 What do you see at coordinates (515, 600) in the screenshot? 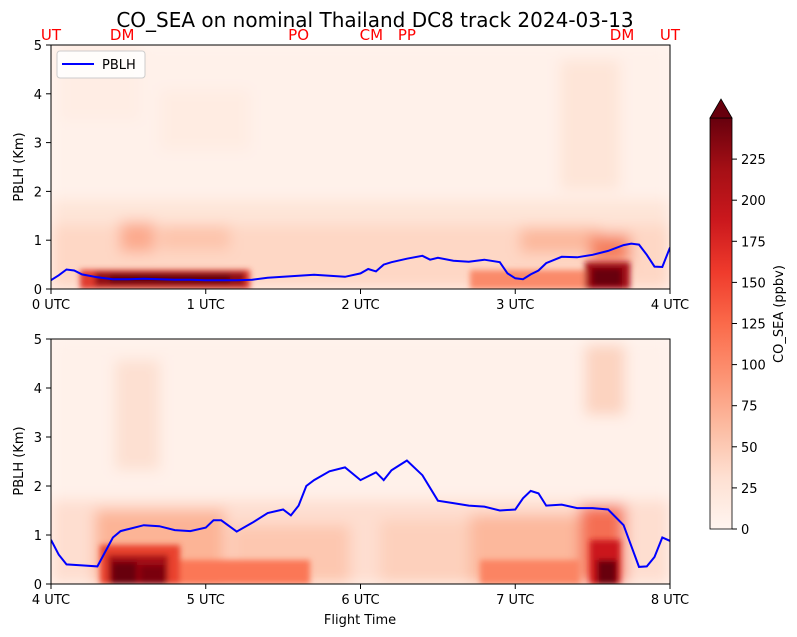
I see `bottom-x-tick-label: 7 UTC` at bounding box center [515, 600].